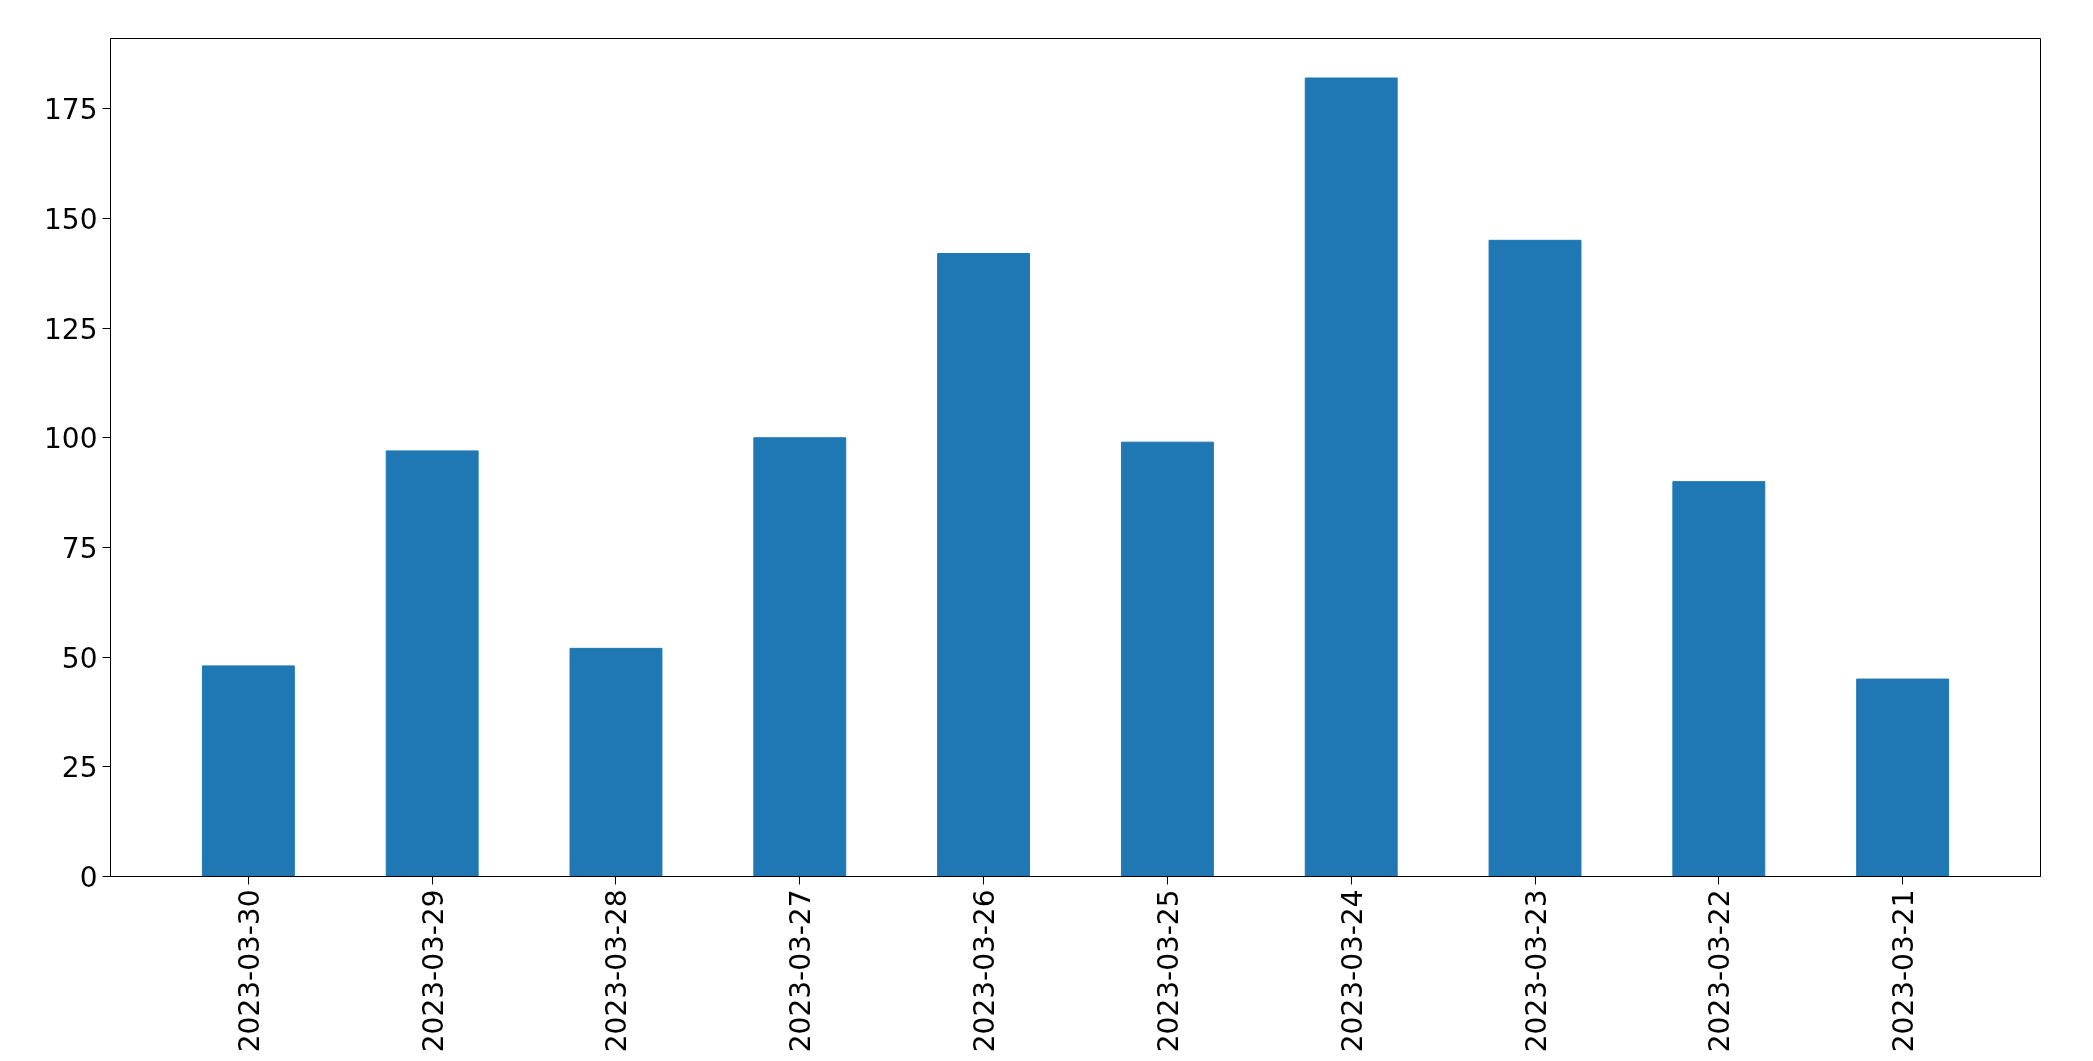 The width and height of the screenshot is (2093, 1061). I want to click on y-tick-label: 125, so click(71, 329).